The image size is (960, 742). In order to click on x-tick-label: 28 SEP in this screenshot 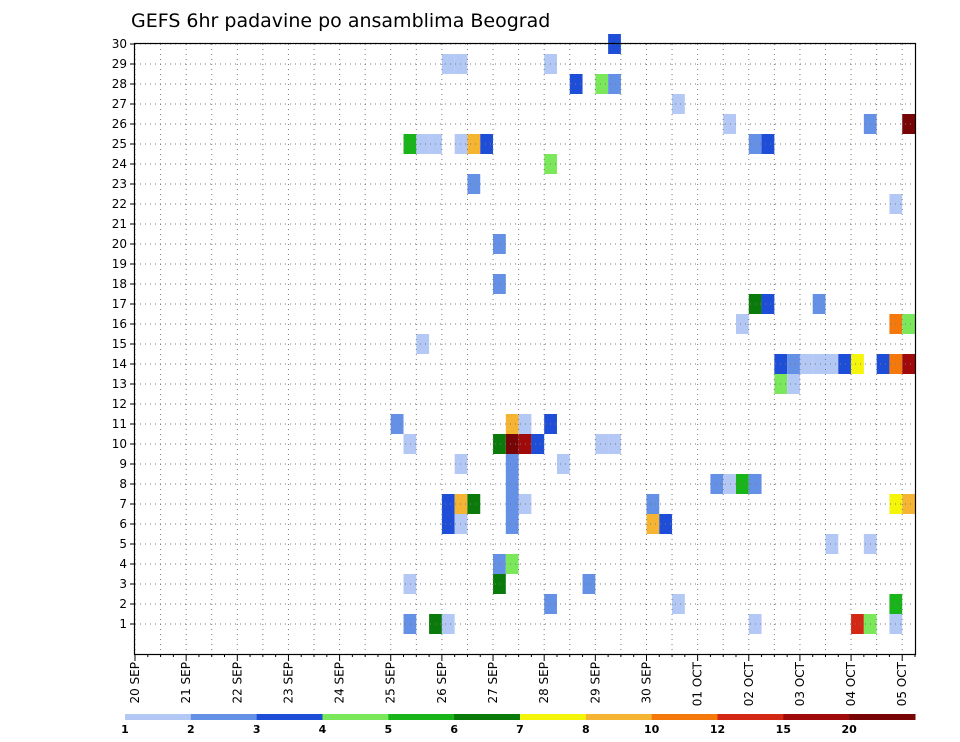, I will do `click(544, 683)`.